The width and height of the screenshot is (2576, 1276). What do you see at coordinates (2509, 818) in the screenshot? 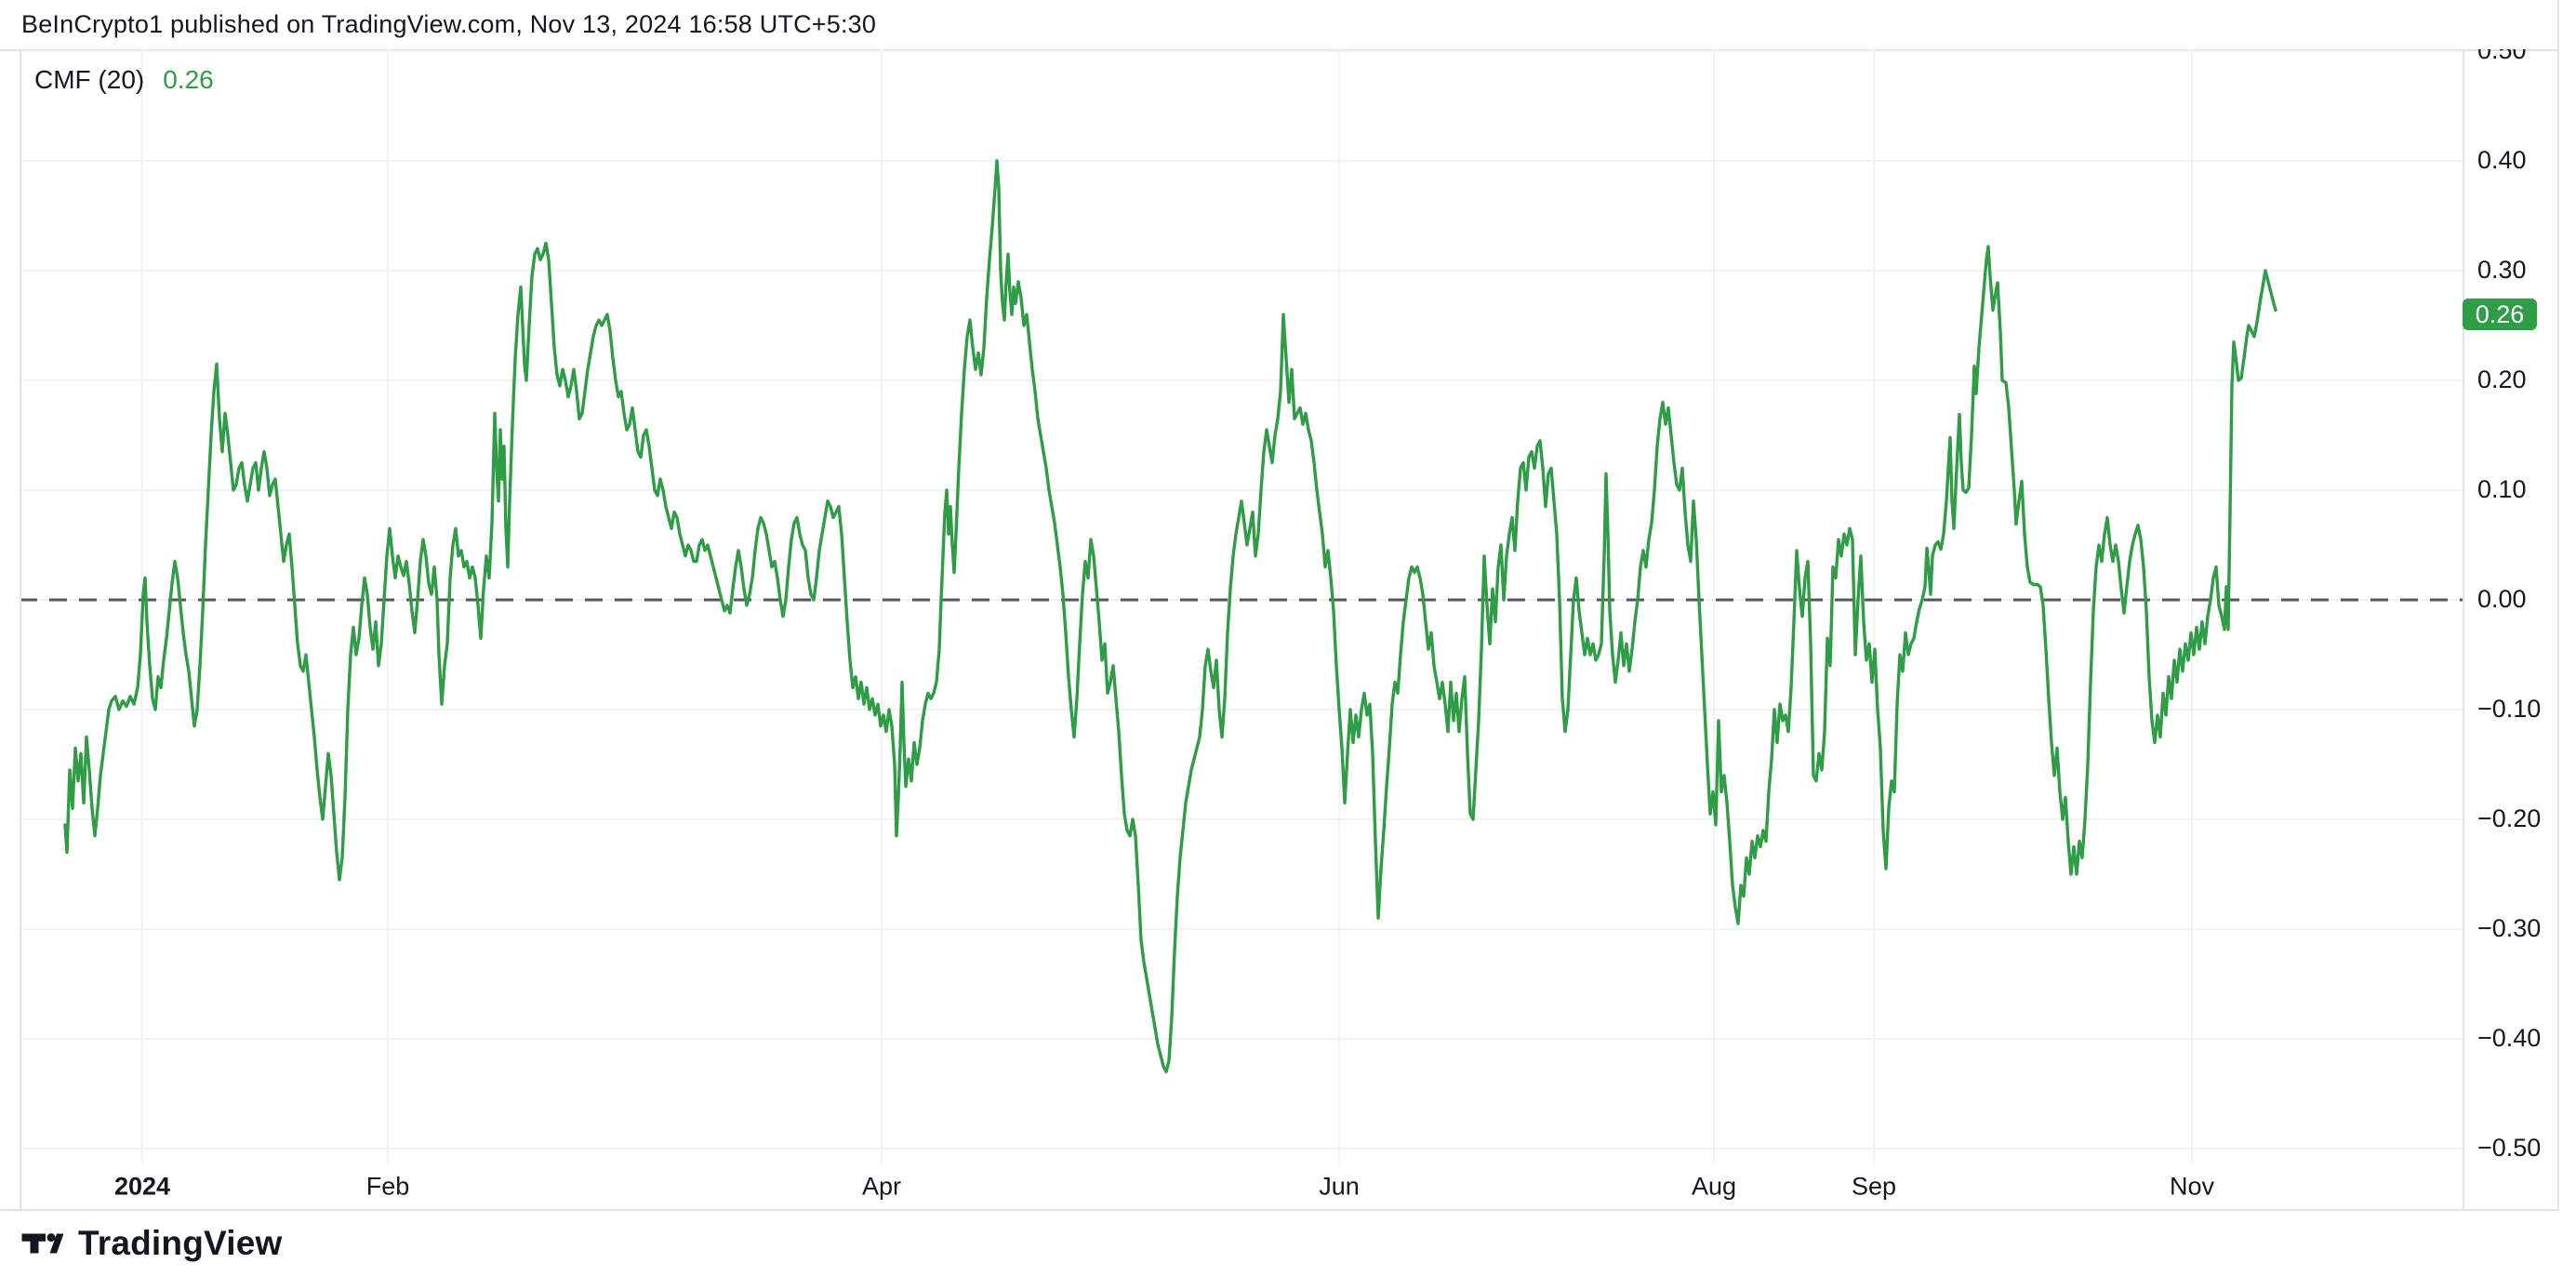
I see `price-scale-label: −0.20` at bounding box center [2509, 818].